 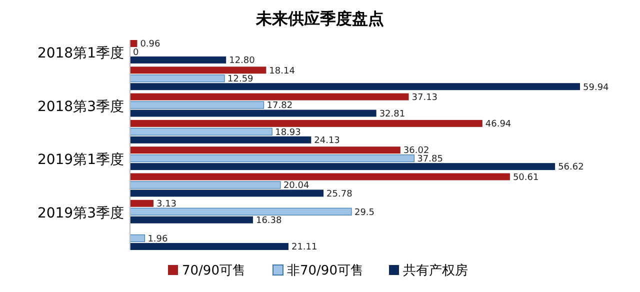 I want to click on y-tick-label: 2019第3季度, so click(x=80, y=213).